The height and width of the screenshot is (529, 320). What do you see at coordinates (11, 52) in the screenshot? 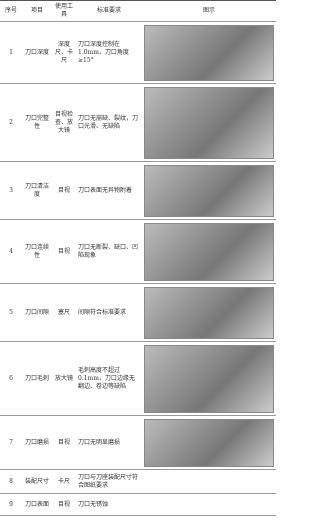
I see `cell: 1` at bounding box center [11, 52].